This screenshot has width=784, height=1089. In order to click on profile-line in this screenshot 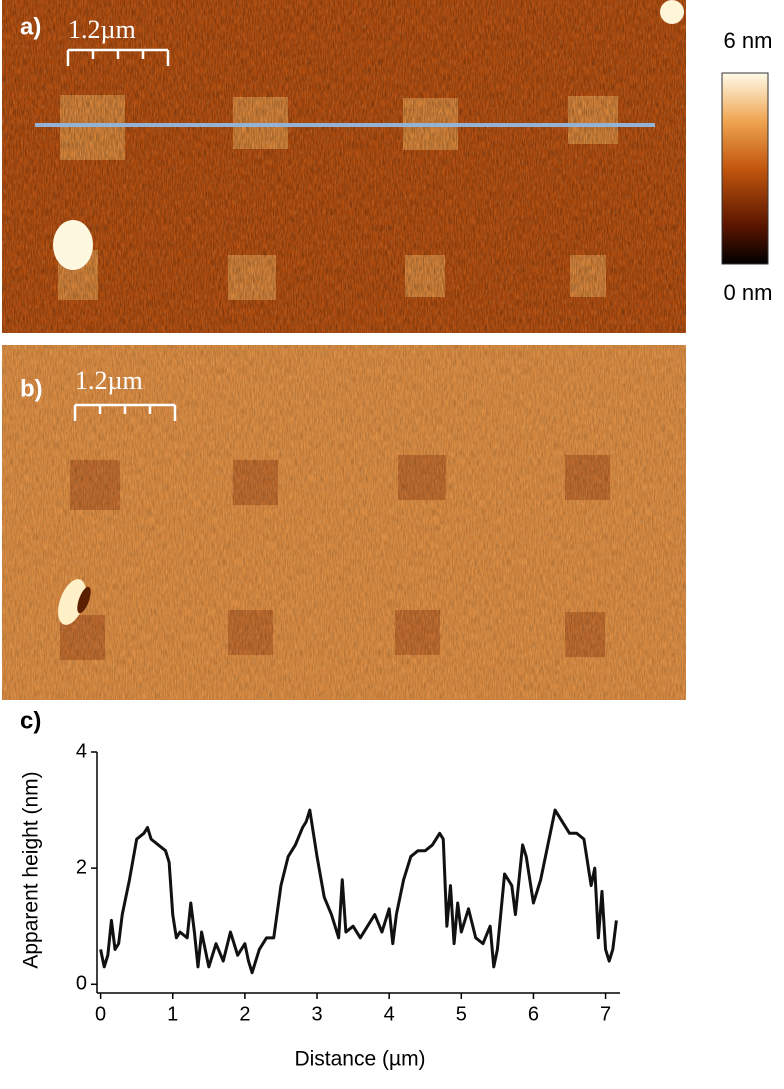, I will do `click(358, 891)`.